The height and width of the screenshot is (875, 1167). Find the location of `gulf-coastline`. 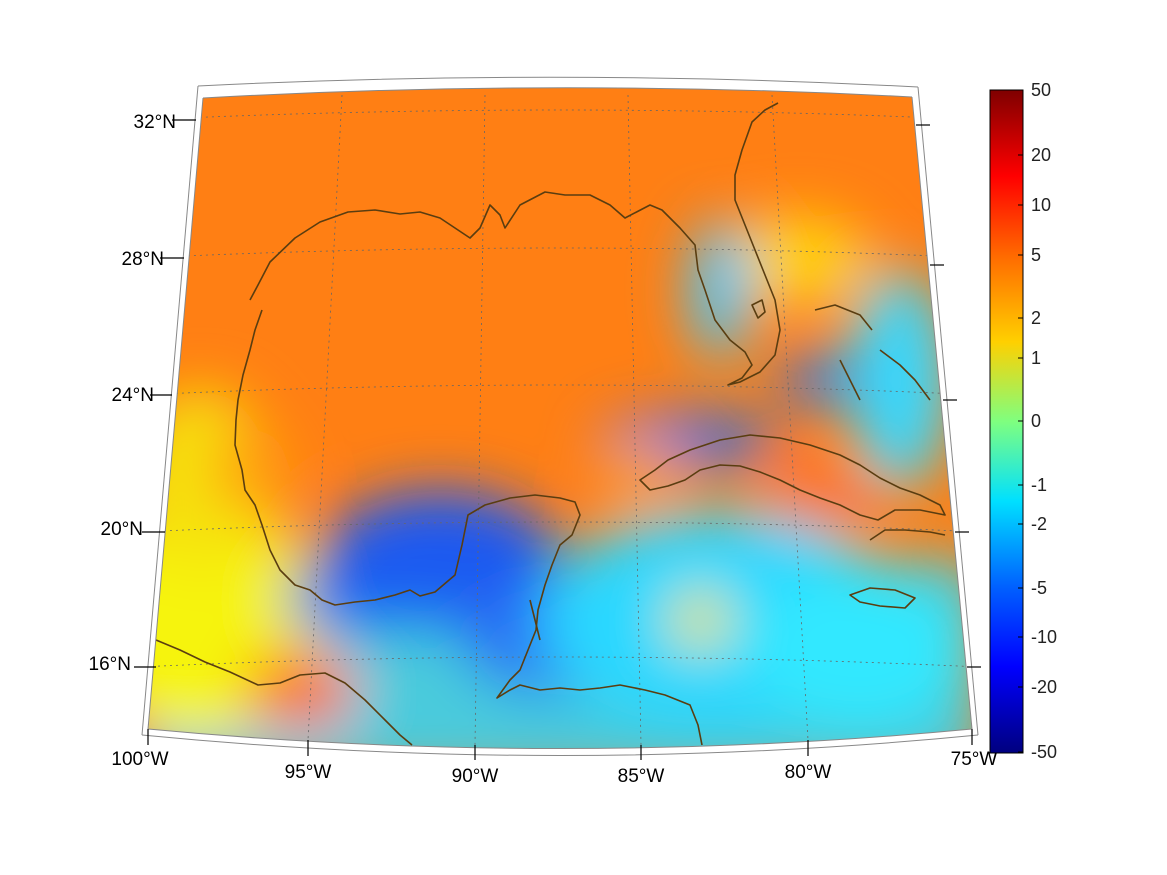

gulf-coastline is located at coordinates (515, 244).